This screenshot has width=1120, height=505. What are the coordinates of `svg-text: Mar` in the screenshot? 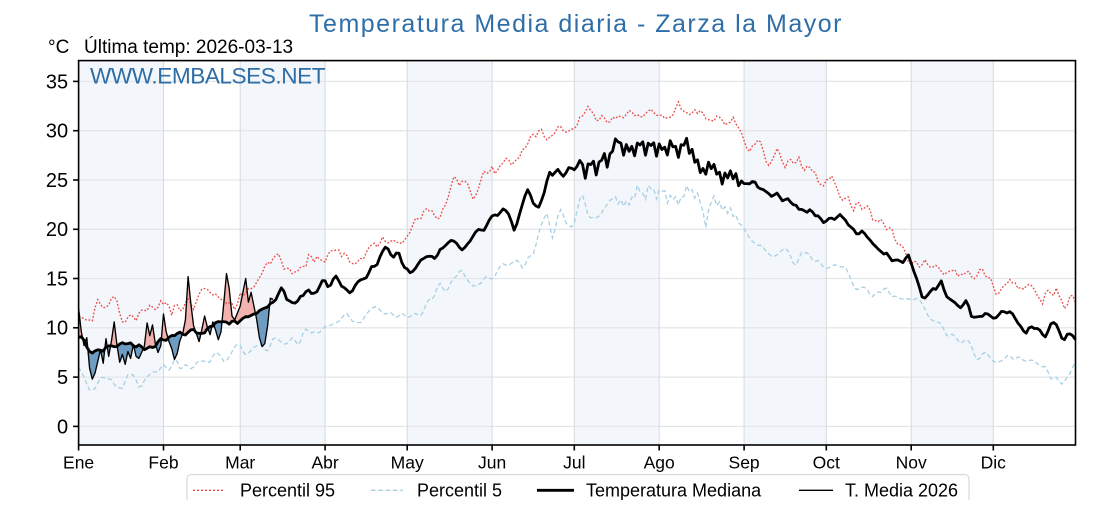 It's located at (240, 463).